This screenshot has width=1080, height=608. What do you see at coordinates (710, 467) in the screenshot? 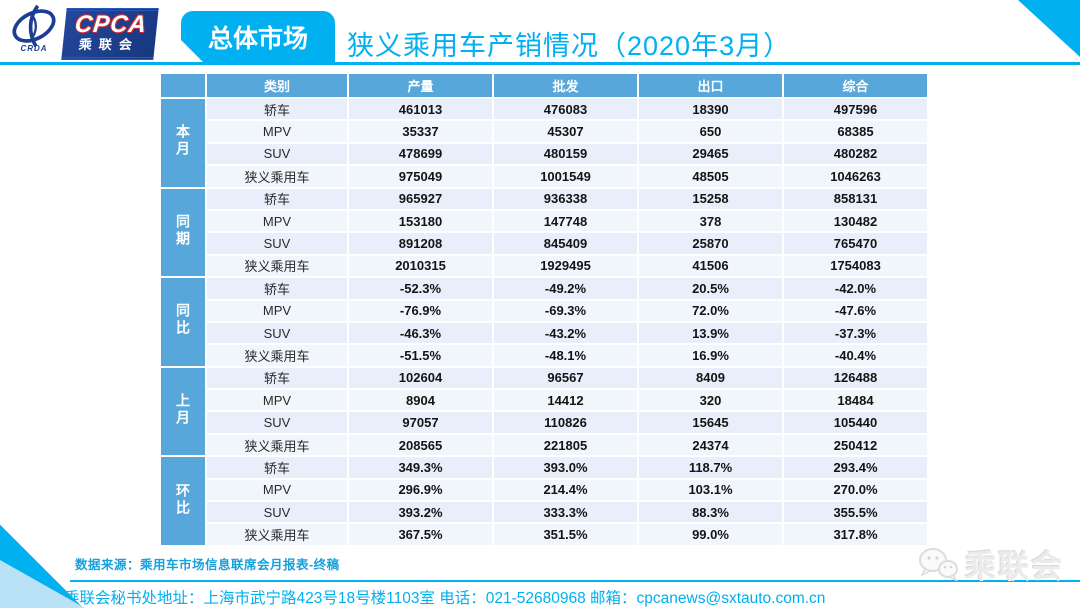
I see `value-cell: 118.7%` at bounding box center [710, 467].